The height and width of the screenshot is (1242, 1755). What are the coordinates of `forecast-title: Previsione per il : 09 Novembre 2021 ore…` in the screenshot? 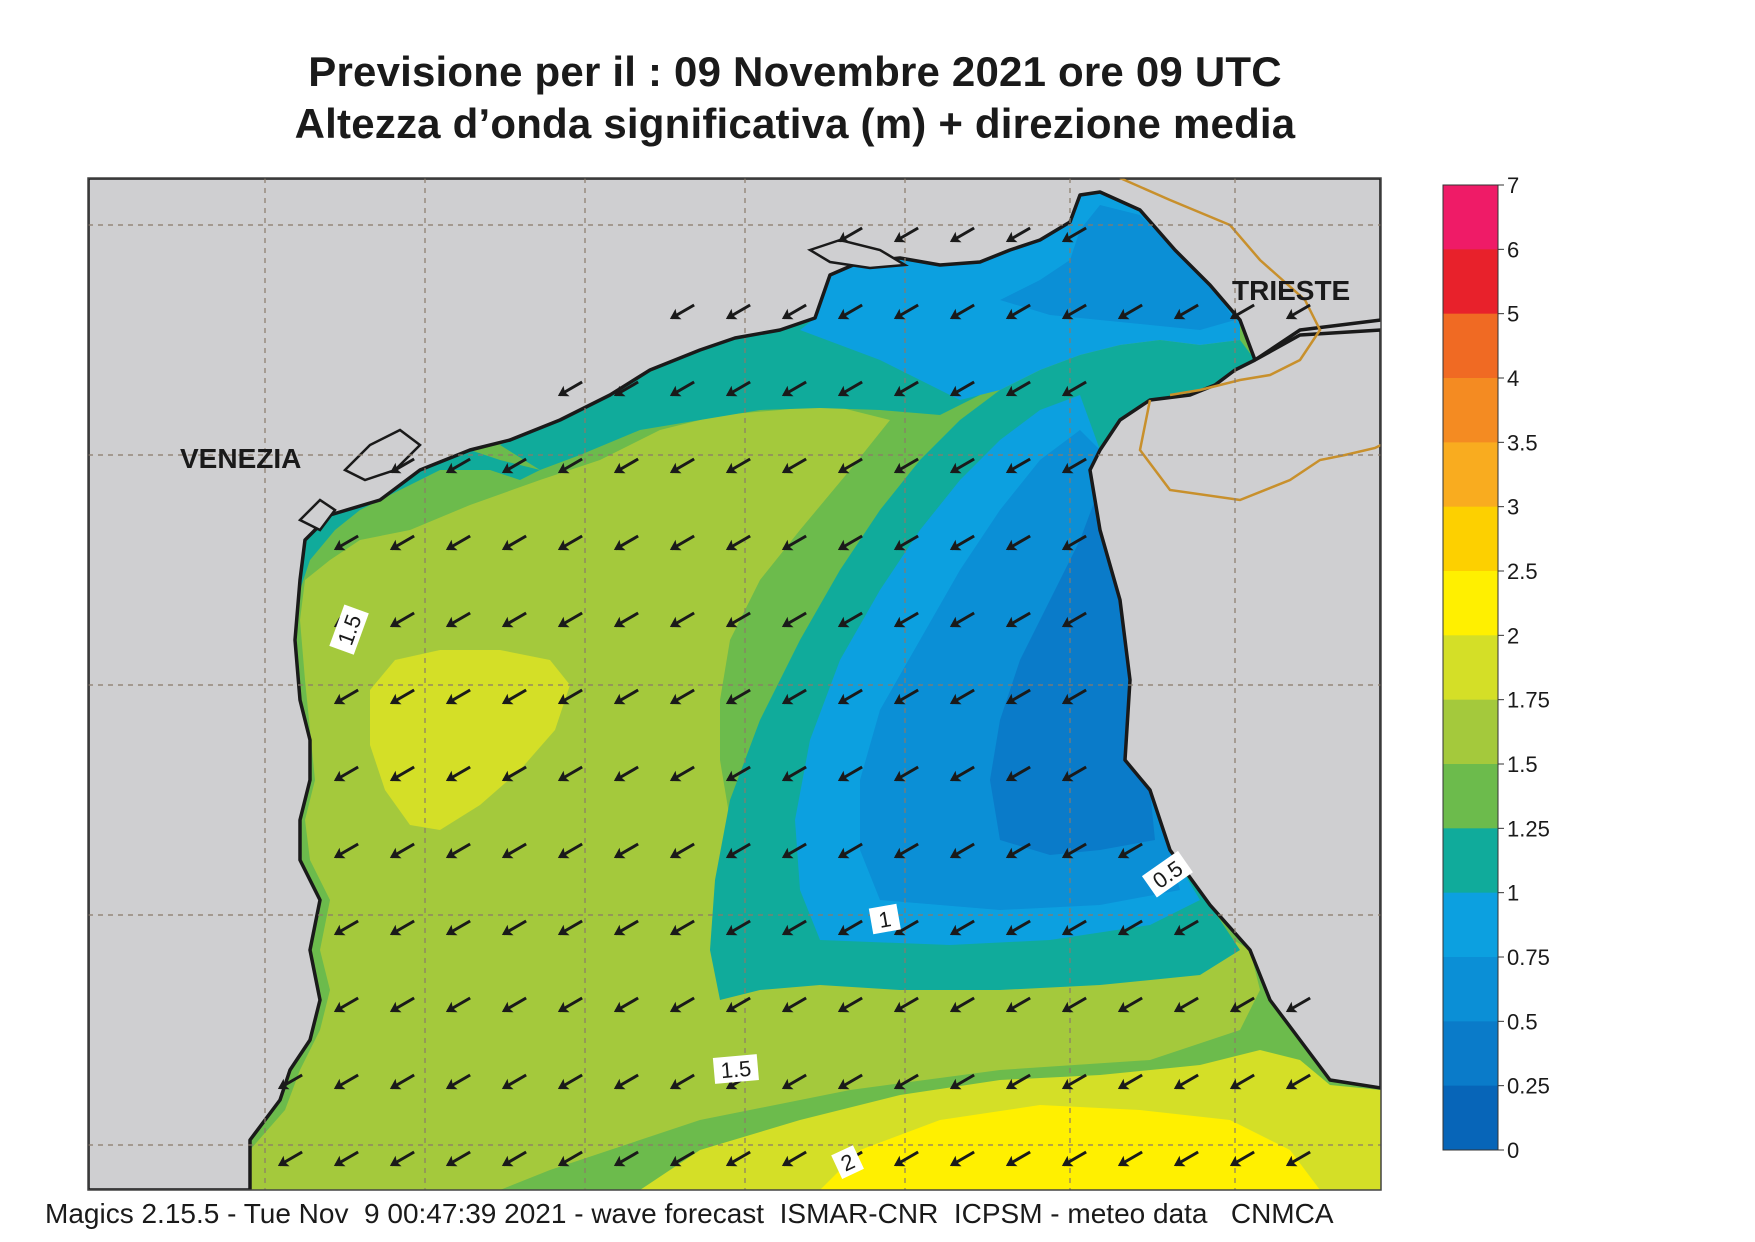 It's located at (795, 71).